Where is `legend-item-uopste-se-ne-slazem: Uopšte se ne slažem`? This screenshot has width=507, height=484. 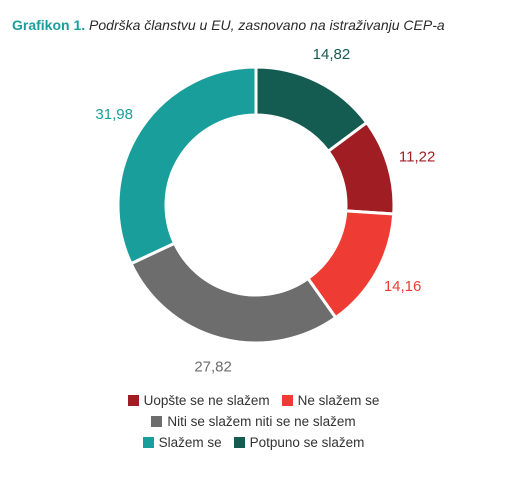
legend-item-uopste-se-ne-slazem: Uopšte se ne slažem is located at coordinates (198, 400).